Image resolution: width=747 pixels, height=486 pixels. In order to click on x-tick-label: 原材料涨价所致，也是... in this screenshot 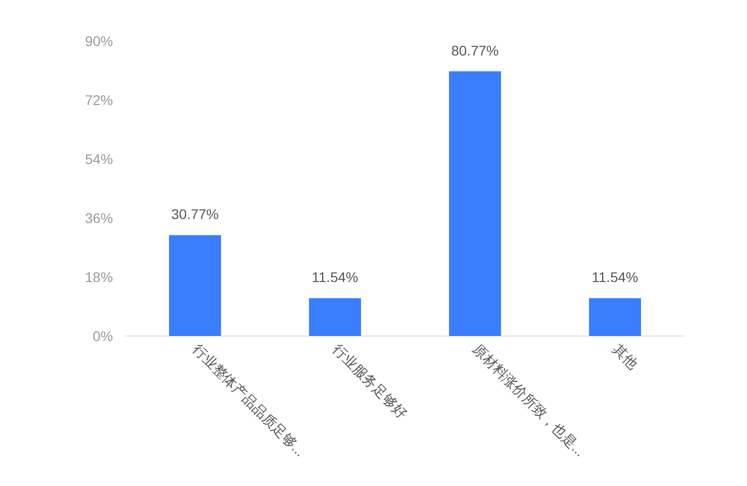, I will do `click(529, 400)`.